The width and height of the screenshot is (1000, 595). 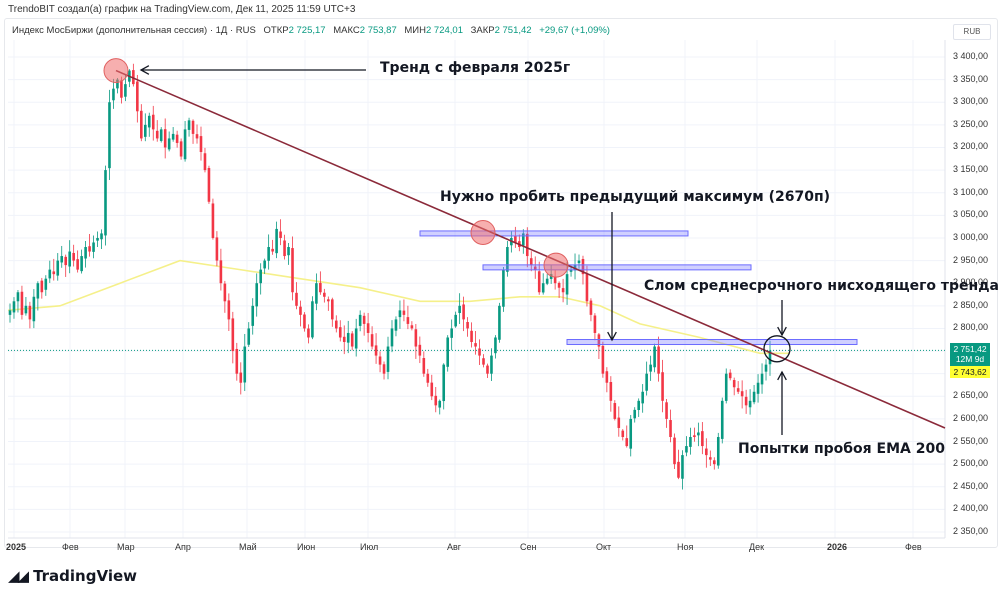 I want to click on ema-price-tag: 2 743,62, so click(x=970, y=372).